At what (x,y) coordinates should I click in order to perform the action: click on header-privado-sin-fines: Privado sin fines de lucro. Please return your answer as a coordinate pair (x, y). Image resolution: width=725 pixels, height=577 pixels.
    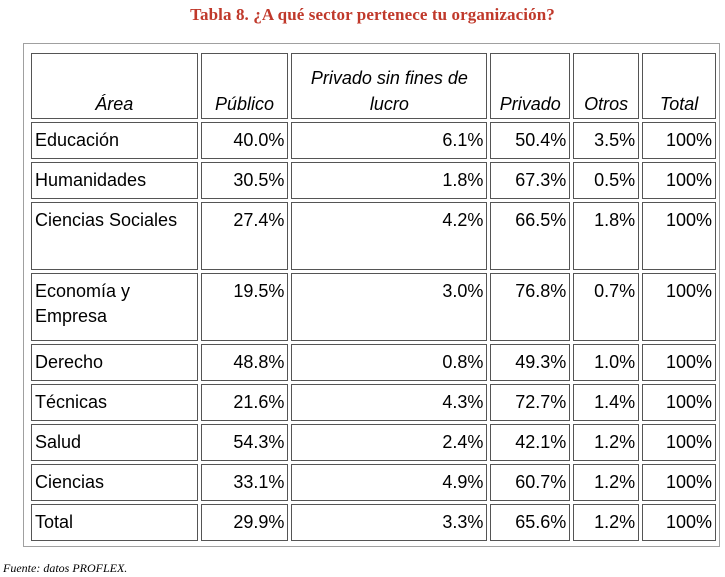
    Looking at the image, I should click on (389, 86).